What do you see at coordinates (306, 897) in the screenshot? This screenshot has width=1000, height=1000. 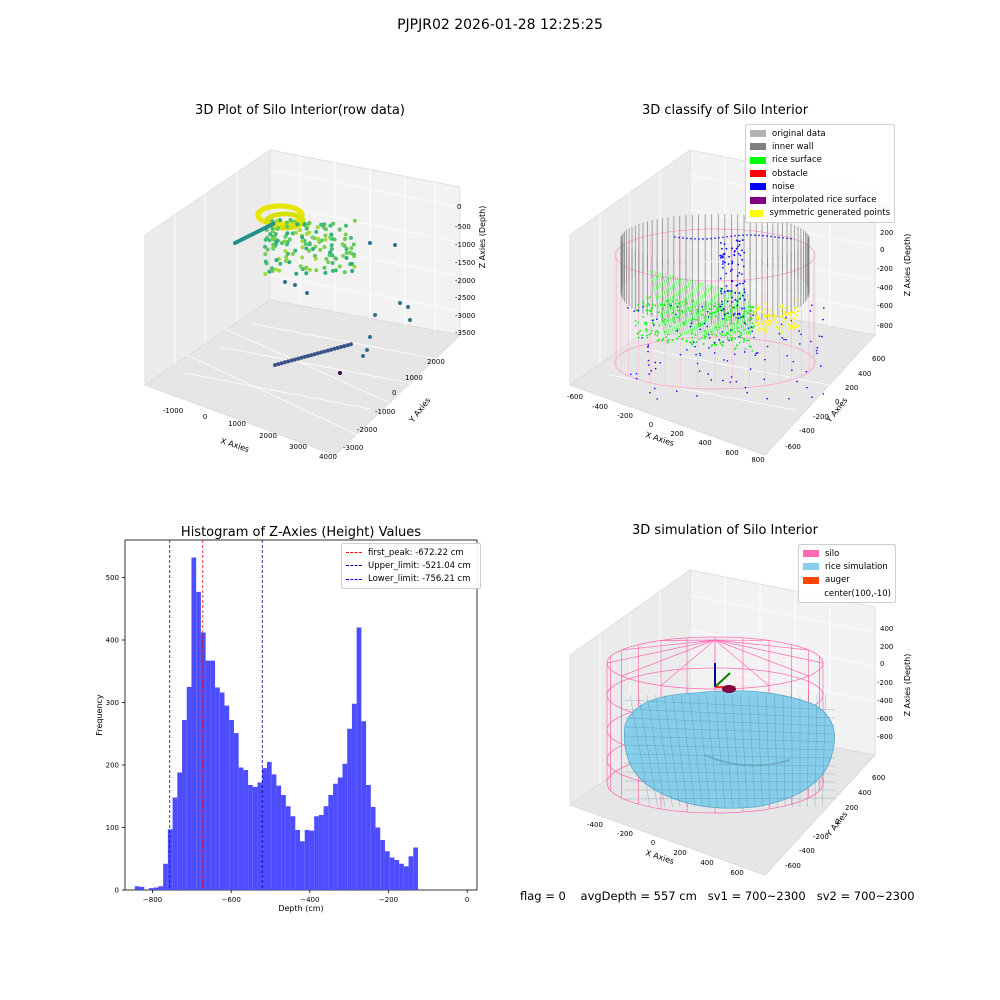 I see `x-ticks: −800 −600 −400 −200 0` at bounding box center [306, 897].